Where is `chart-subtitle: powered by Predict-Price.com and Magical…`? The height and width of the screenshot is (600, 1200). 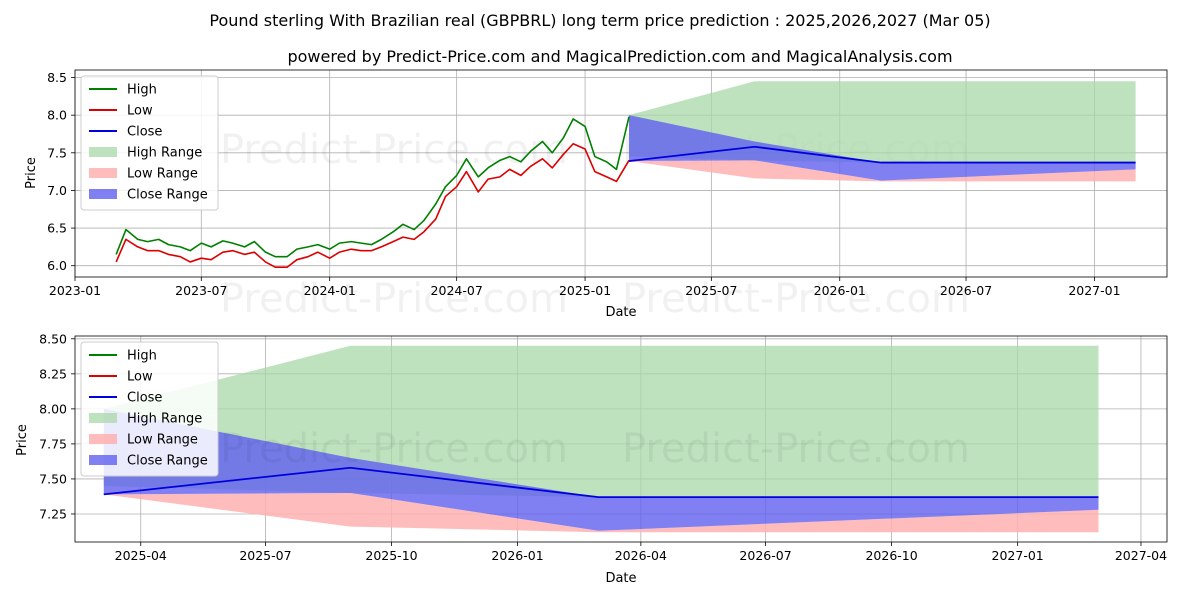
chart-subtitle: powered by Predict-Price.com and Magical… is located at coordinates (619, 56).